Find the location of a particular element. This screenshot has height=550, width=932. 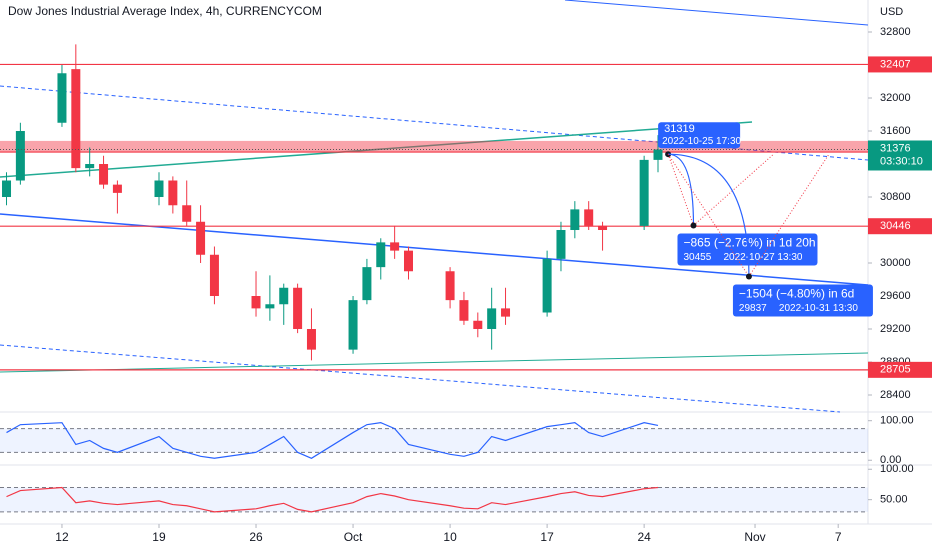

y-tick-label: 32800 is located at coordinates (895, 32).